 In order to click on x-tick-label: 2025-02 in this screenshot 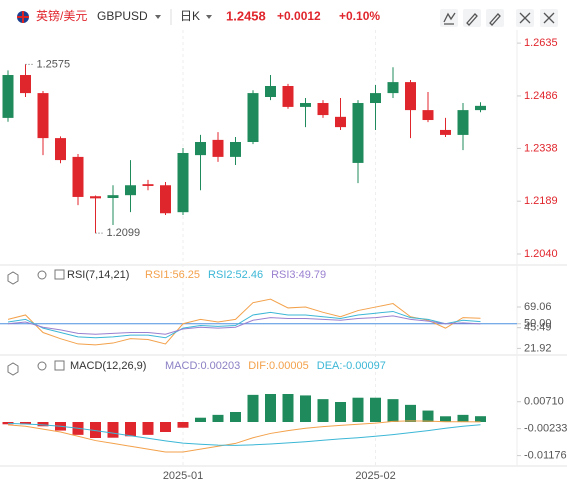, I will do `click(375, 476)`.